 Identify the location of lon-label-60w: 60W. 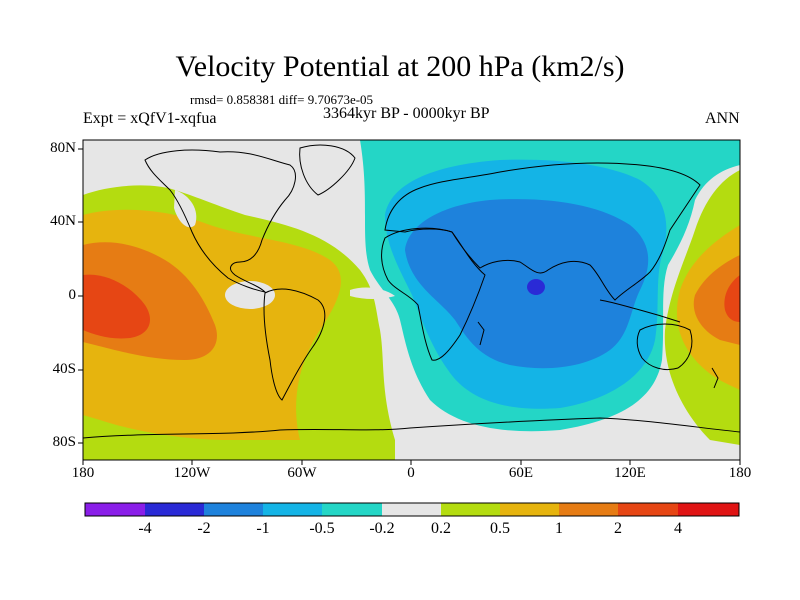
(302, 473).